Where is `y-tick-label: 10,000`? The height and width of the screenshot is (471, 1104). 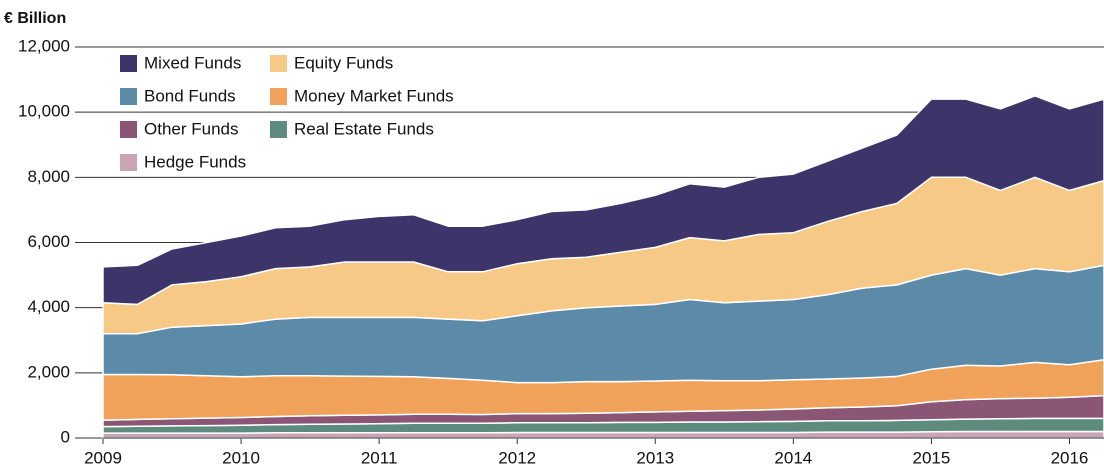 y-tick-label: 10,000 is located at coordinates (44, 111).